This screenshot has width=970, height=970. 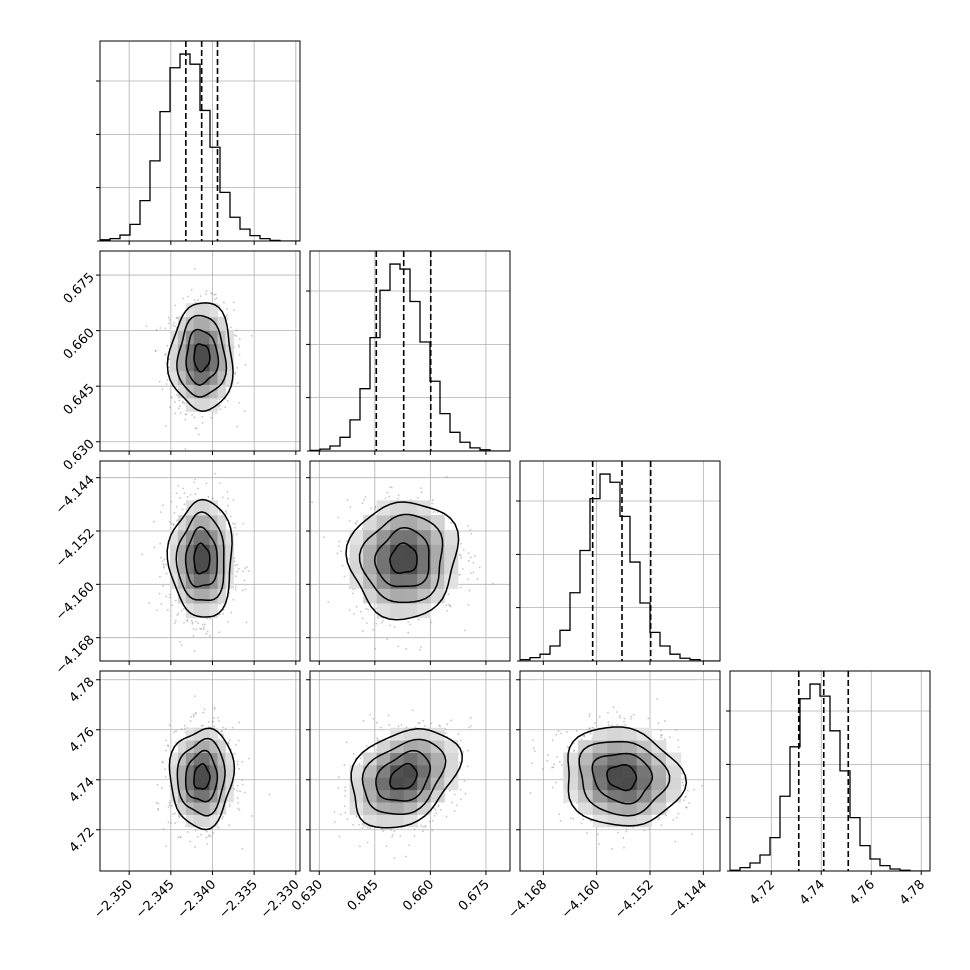 What do you see at coordinates (82, 790) in the screenshot?
I see `y-tick-label: 4.74` at bounding box center [82, 790].